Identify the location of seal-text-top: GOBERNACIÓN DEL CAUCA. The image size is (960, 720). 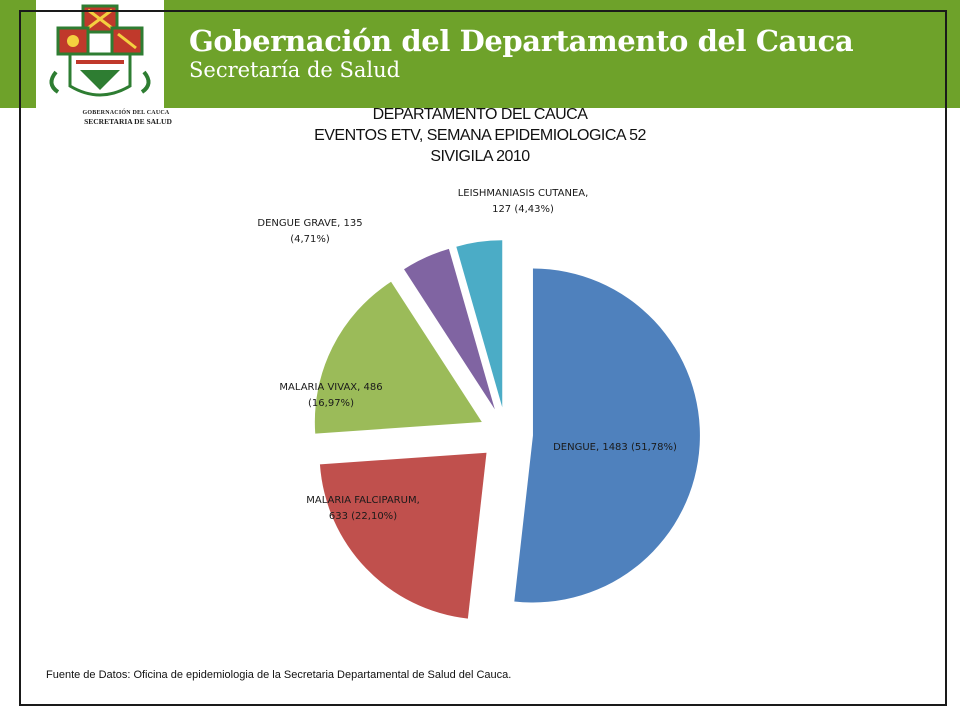
(126, 113).